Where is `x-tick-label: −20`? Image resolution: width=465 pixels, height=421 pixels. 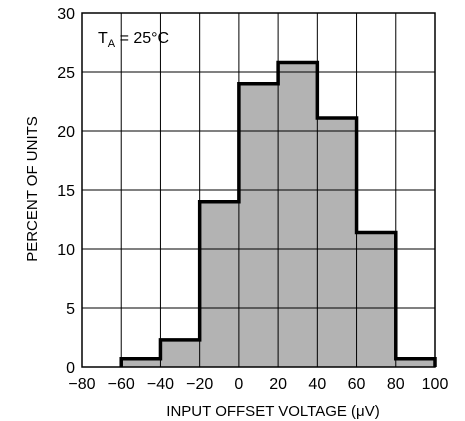 x-tick-label: −20 is located at coordinates (199, 384).